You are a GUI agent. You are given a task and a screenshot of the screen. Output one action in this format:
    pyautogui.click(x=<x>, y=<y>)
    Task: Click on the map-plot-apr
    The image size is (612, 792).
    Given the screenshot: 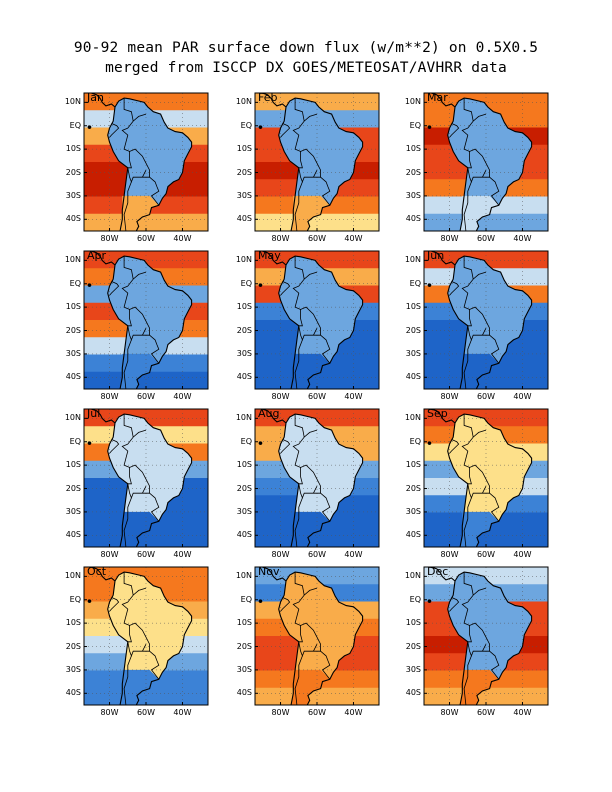 What is the action you would take?
    pyautogui.click(x=146, y=320)
    